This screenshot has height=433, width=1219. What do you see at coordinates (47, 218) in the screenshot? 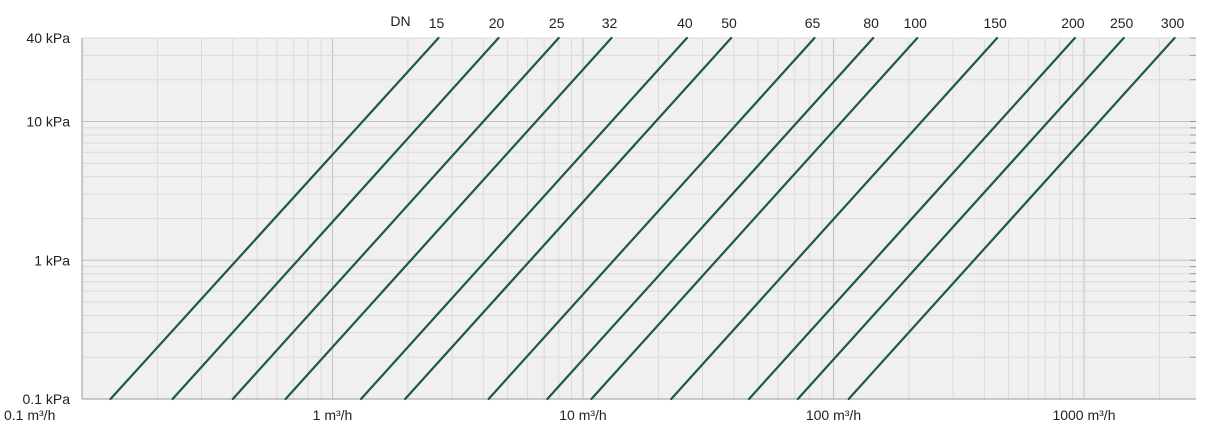
I see `y-axis-tick-labels: 0.1 kPa 1 kPa 10 kPa 40 kPa` at bounding box center [47, 218].